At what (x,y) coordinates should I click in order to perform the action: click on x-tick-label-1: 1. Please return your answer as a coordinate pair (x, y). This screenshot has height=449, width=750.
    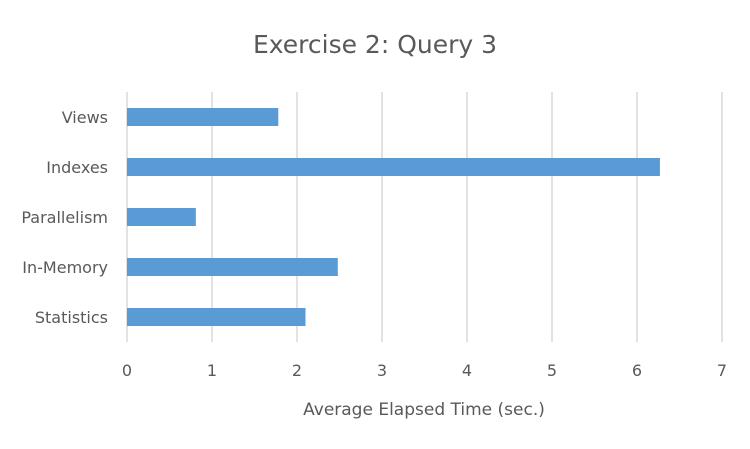
    Looking at the image, I should click on (212, 370).